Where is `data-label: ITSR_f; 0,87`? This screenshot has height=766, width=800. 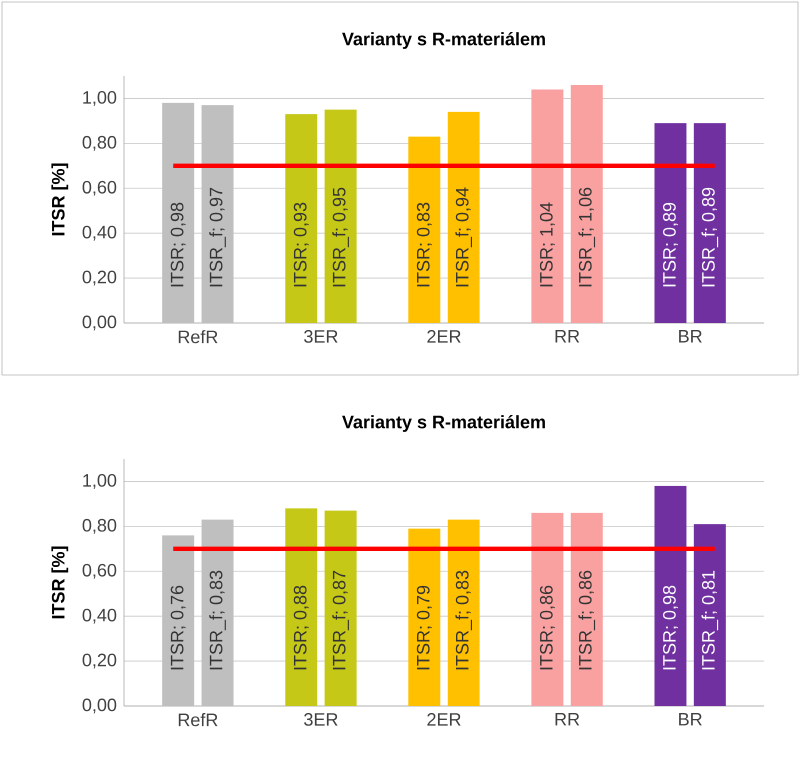 data-label: ITSR_f; 0,87 is located at coordinates (340, 620).